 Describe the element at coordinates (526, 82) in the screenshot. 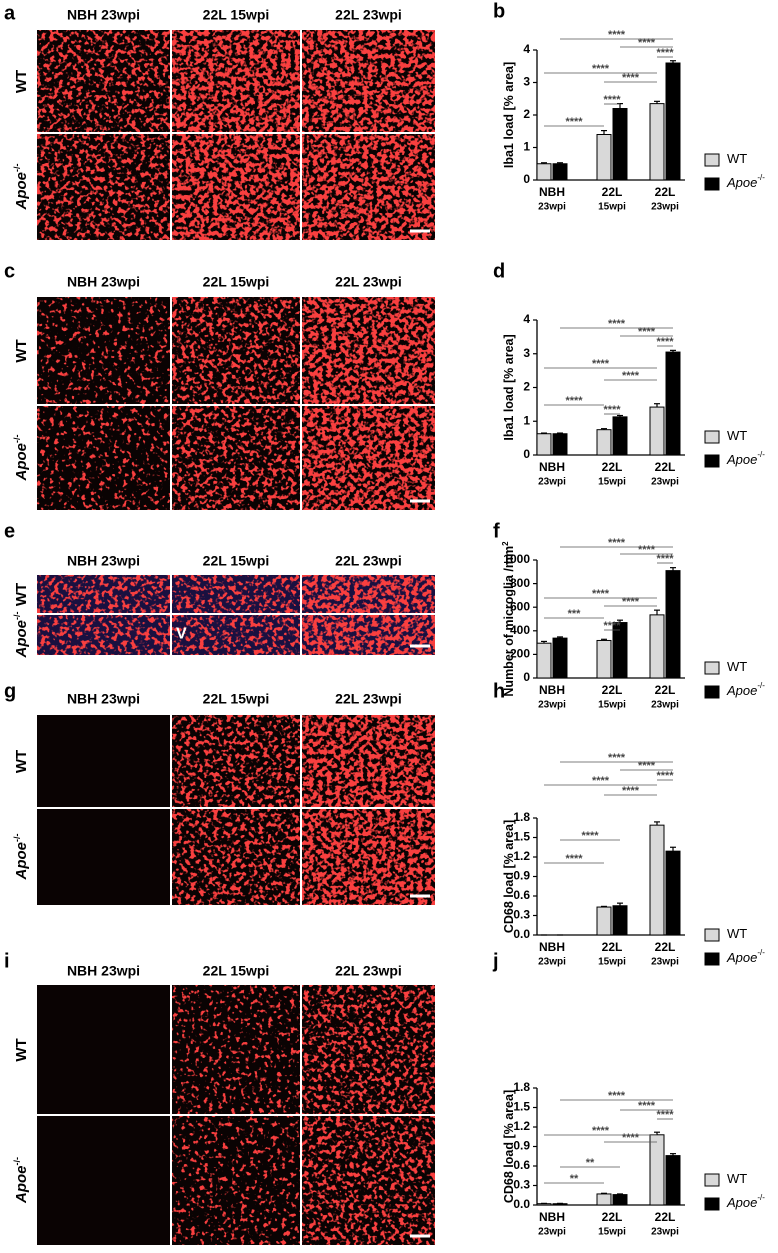

I see `y-tick-label: 3` at that location.